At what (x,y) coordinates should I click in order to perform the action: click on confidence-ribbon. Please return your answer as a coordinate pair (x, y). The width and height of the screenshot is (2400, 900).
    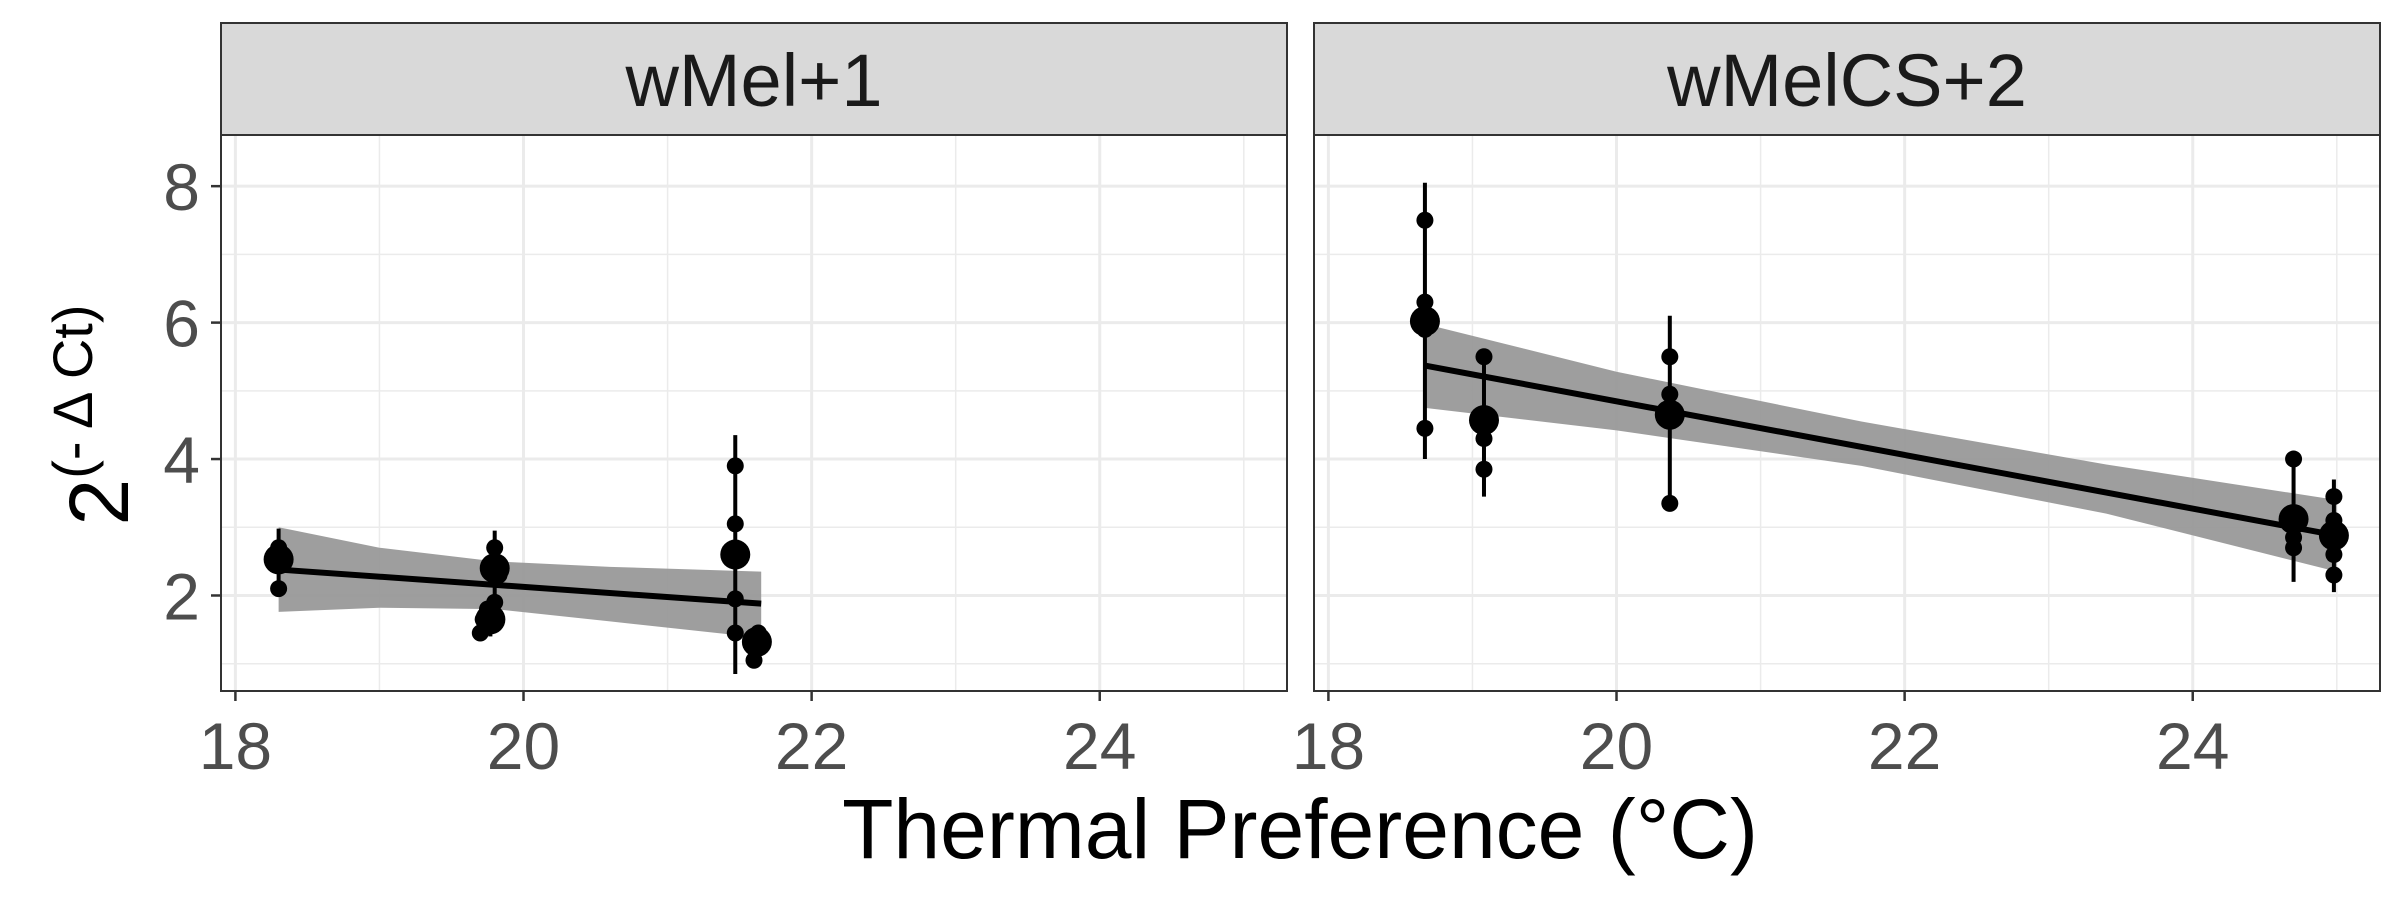
    Looking at the image, I should click on (520, 582).